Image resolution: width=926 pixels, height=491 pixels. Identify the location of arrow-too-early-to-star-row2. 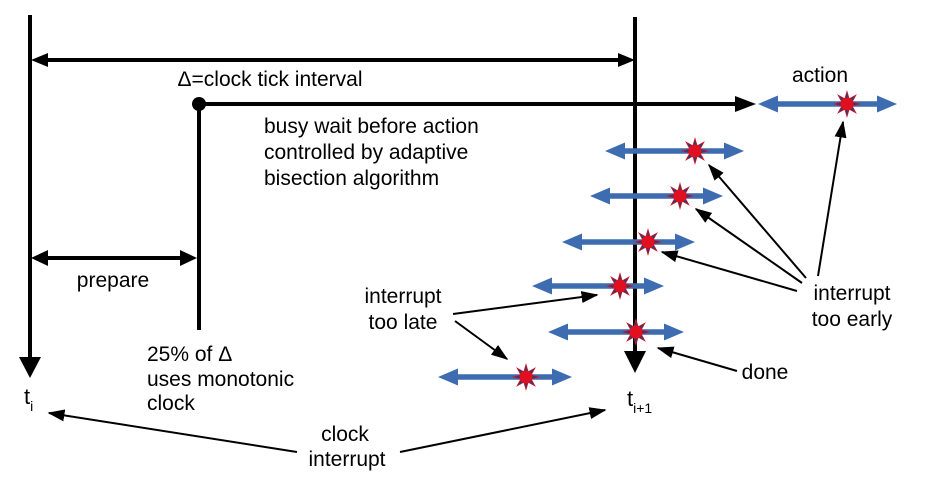
(757, 221).